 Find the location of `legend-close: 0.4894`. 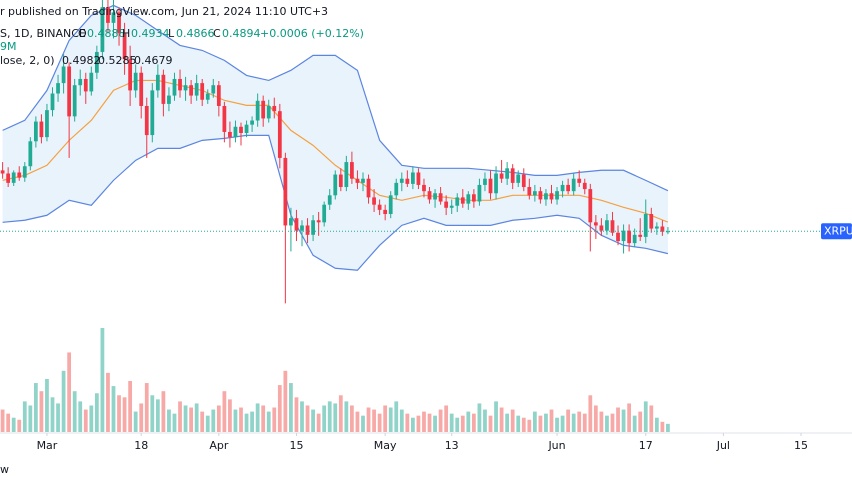

legend-close: 0.4894 is located at coordinates (241, 33).